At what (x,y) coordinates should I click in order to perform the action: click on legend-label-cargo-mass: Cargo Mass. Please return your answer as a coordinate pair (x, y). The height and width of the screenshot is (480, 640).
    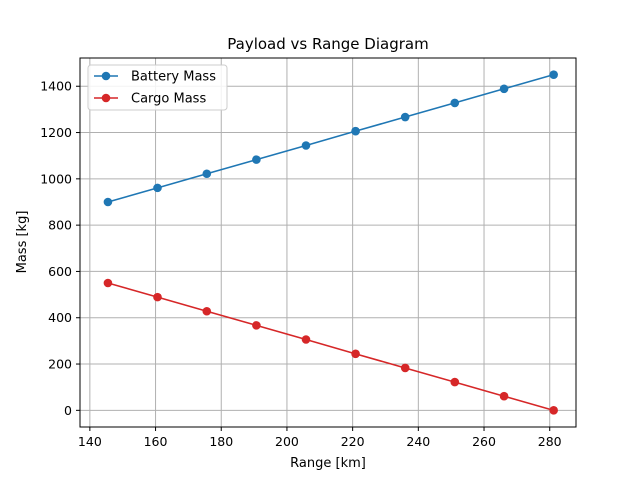
    Looking at the image, I should click on (168, 99).